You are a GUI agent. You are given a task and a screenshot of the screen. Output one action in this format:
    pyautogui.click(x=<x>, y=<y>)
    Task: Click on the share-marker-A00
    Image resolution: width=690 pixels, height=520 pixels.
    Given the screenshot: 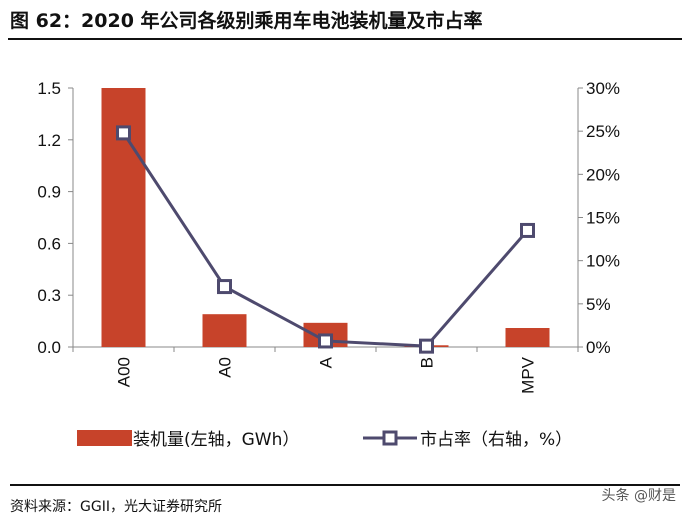 What is the action you would take?
    pyautogui.click(x=123, y=133)
    